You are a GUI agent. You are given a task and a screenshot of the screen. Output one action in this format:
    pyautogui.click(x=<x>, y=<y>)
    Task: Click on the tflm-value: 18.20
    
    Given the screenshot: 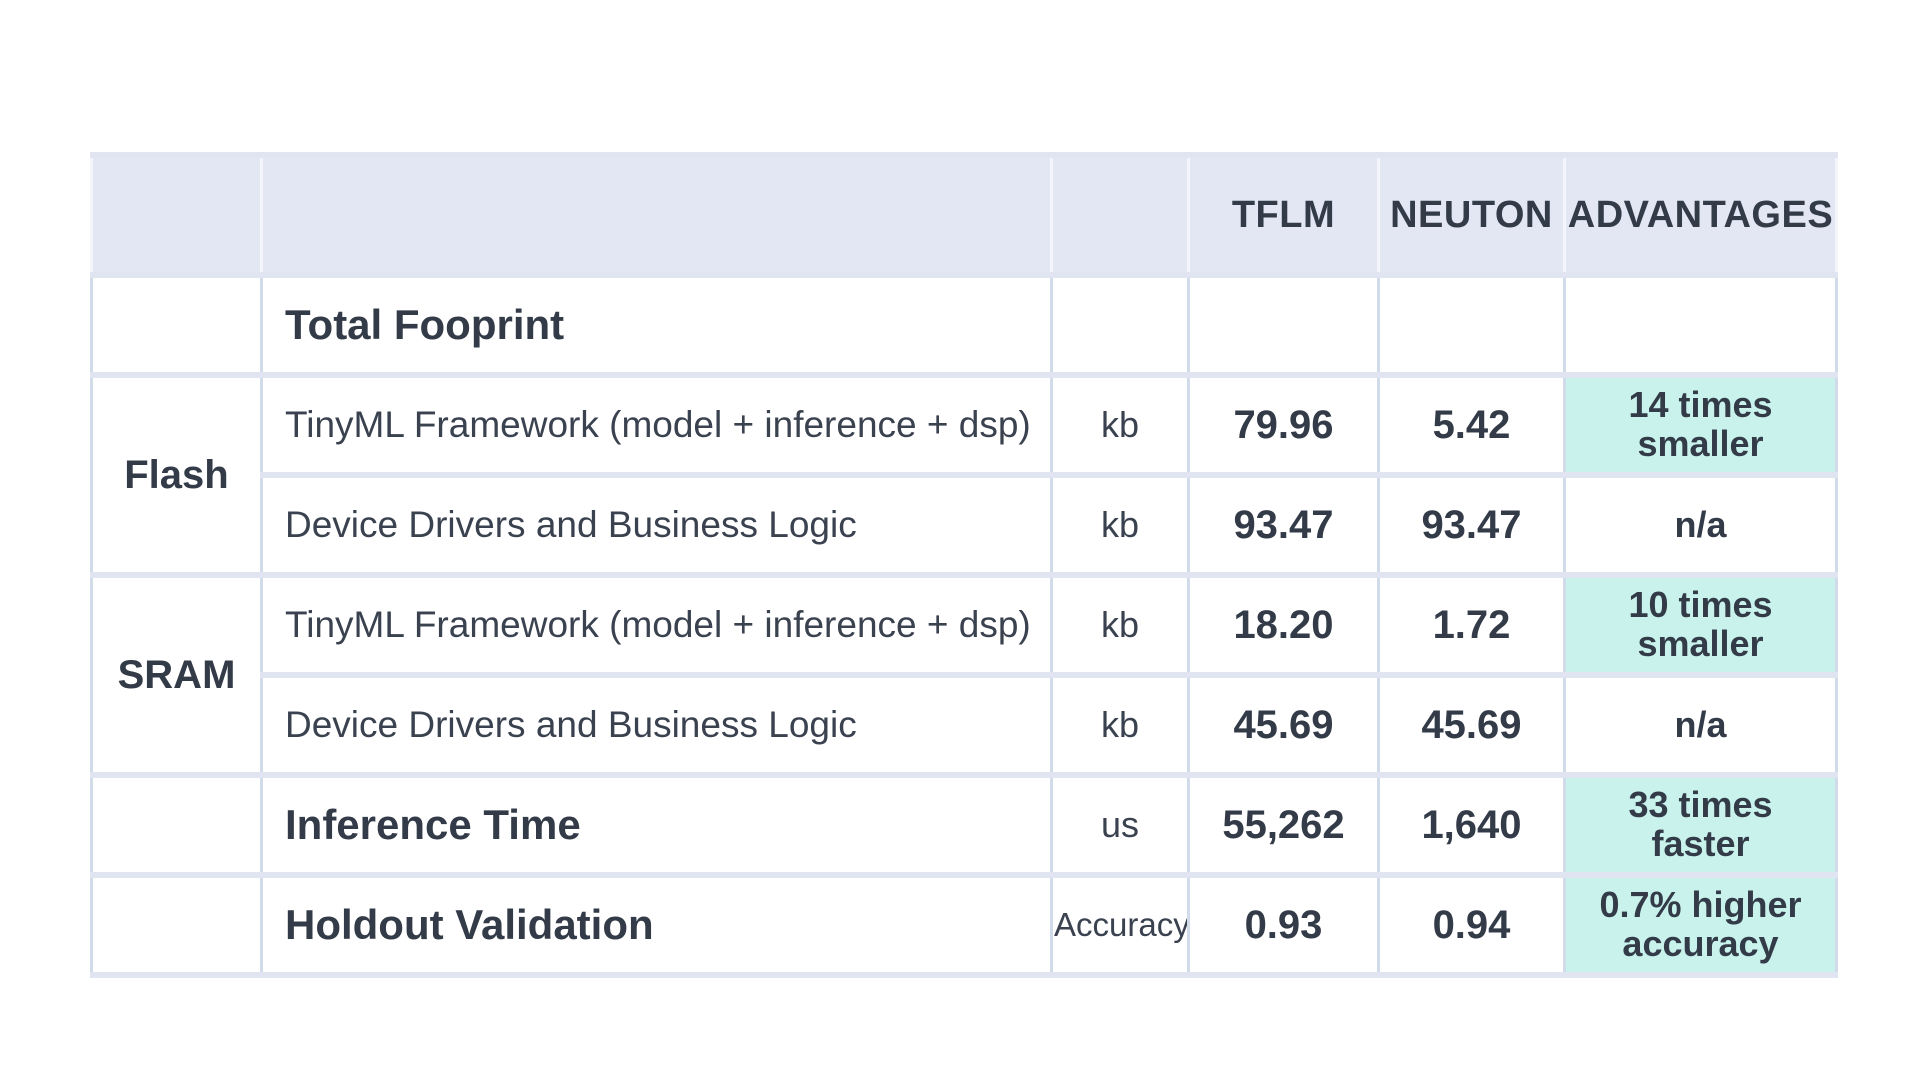 What is the action you would take?
    pyautogui.click(x=1283, y=625)
    